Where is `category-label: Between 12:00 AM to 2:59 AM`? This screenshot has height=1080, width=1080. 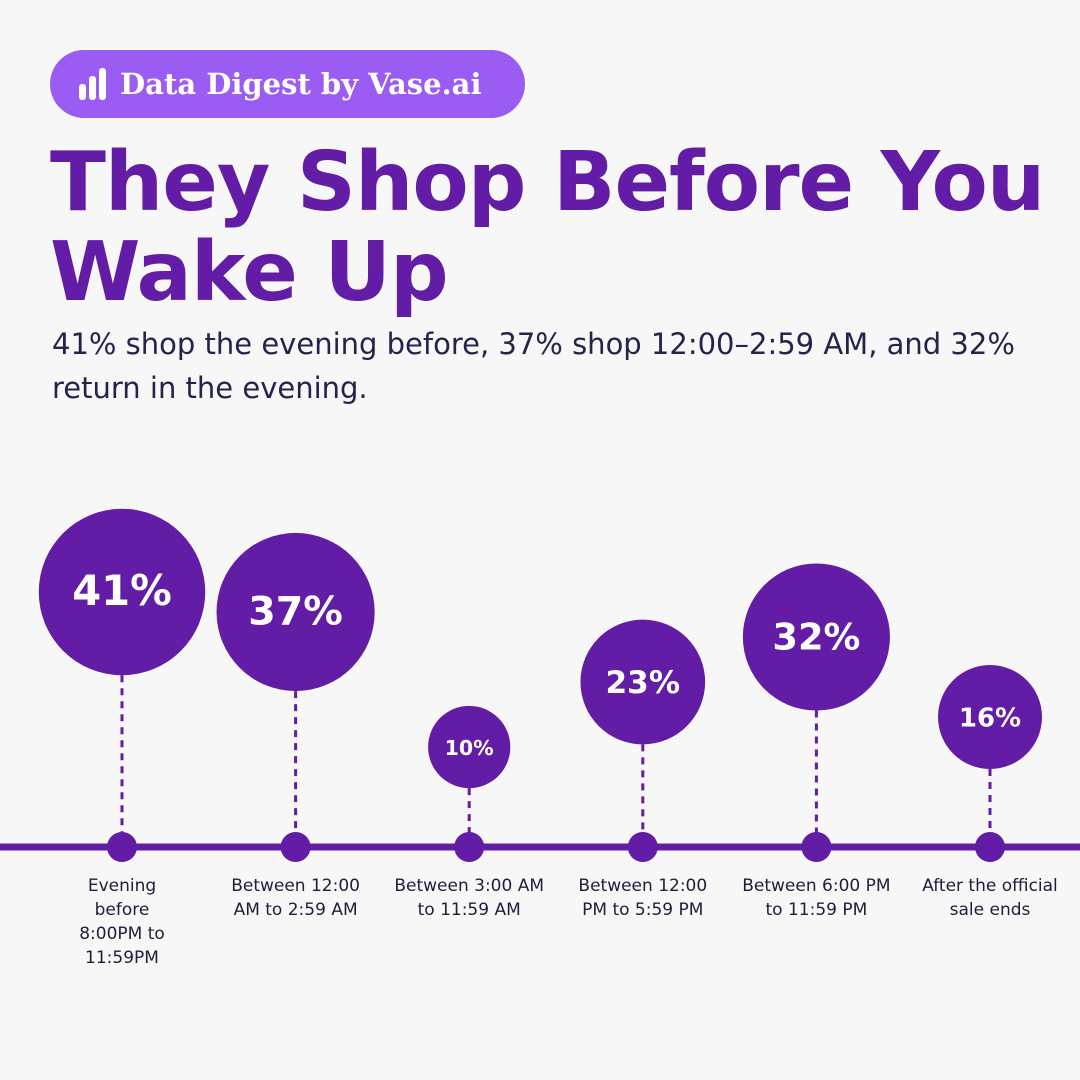
category-label: Between 12:00 AM to 2:59 AM is located at coordinates (295, 898).